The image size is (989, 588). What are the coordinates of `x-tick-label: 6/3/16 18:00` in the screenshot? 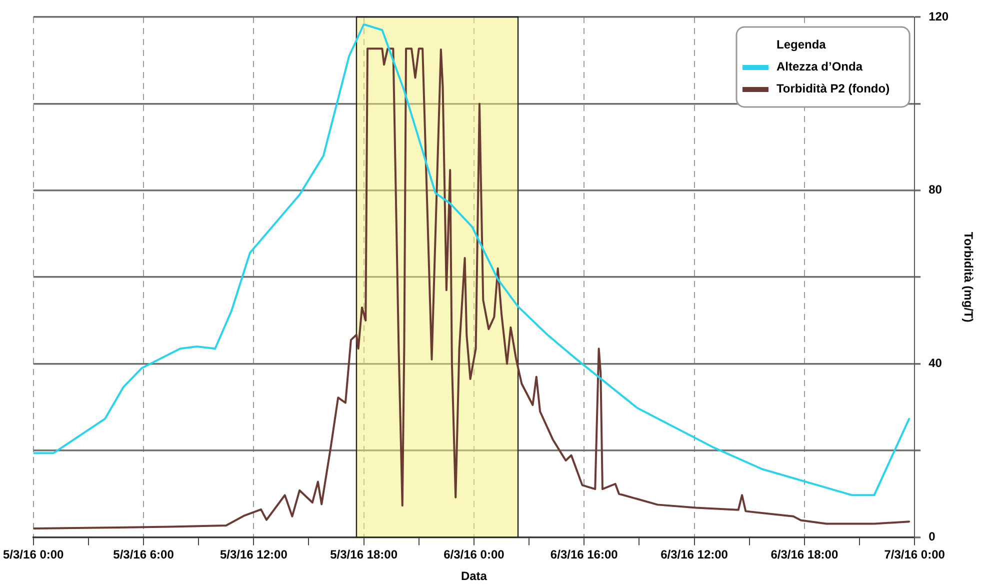 It's located at (804, 555).